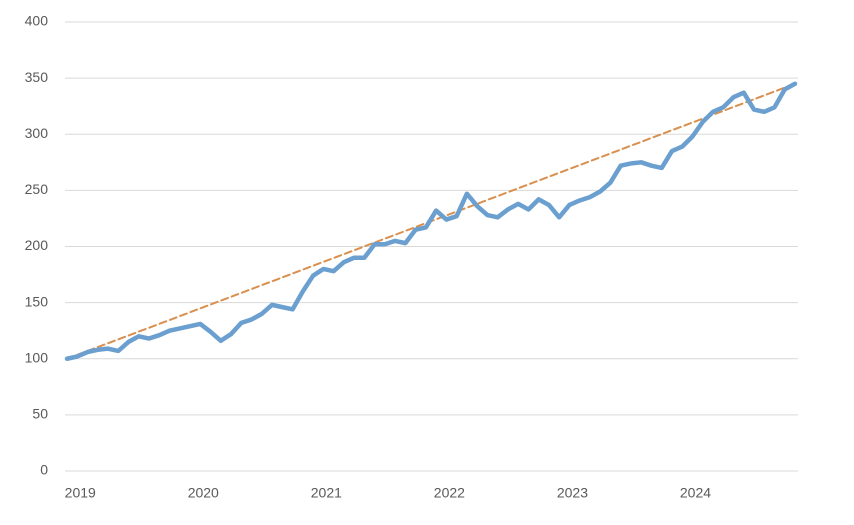  Describe the element at coordinates (40, 414) in the screenshot. I see `y-tick-label: 50` at that location.